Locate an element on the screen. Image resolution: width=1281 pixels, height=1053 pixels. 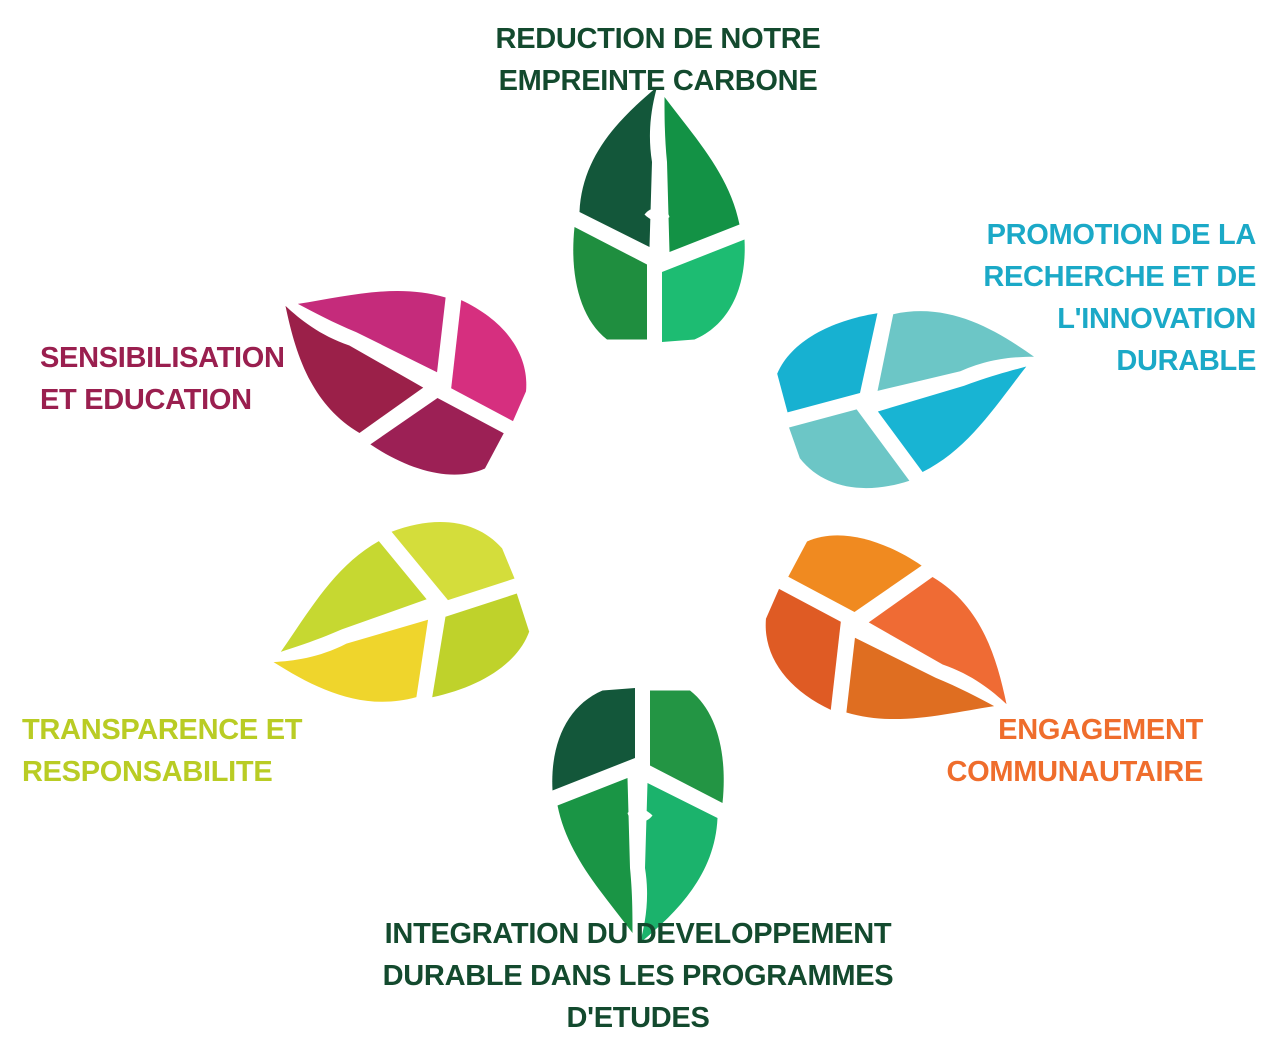
petal-bottom-left is located at coordinates (401, 612).